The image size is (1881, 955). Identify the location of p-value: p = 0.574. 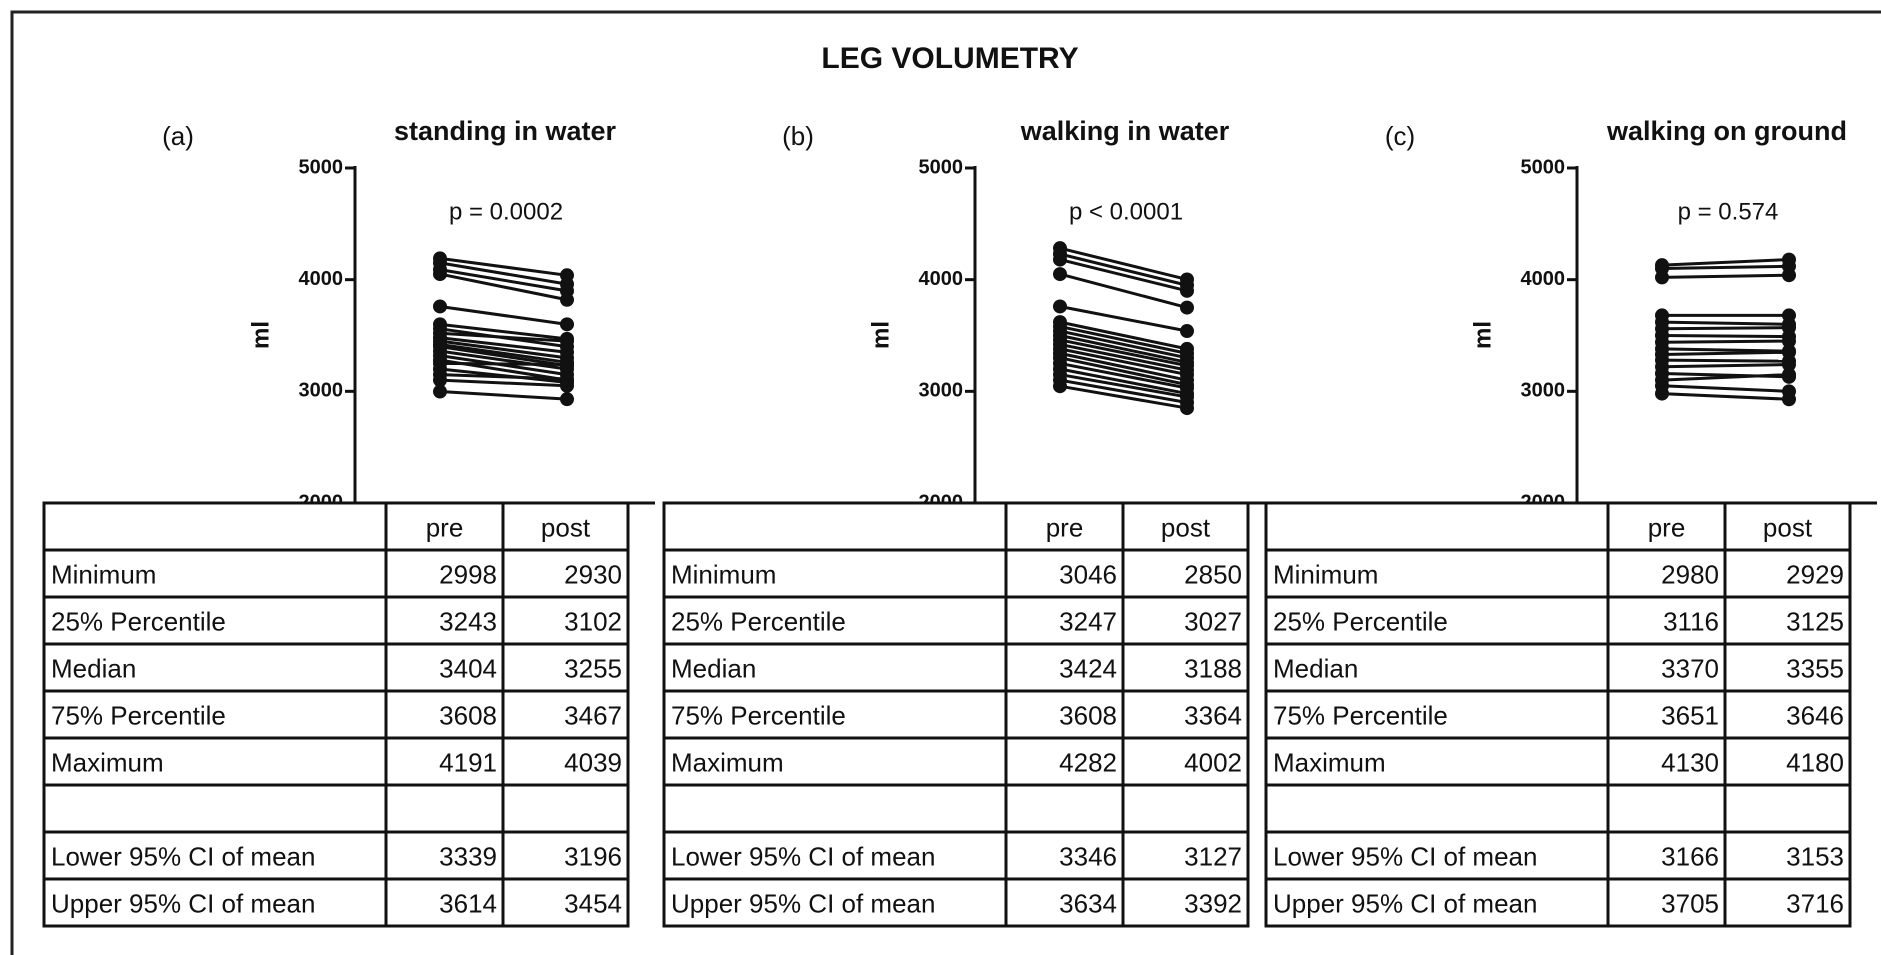
(1728, 211).